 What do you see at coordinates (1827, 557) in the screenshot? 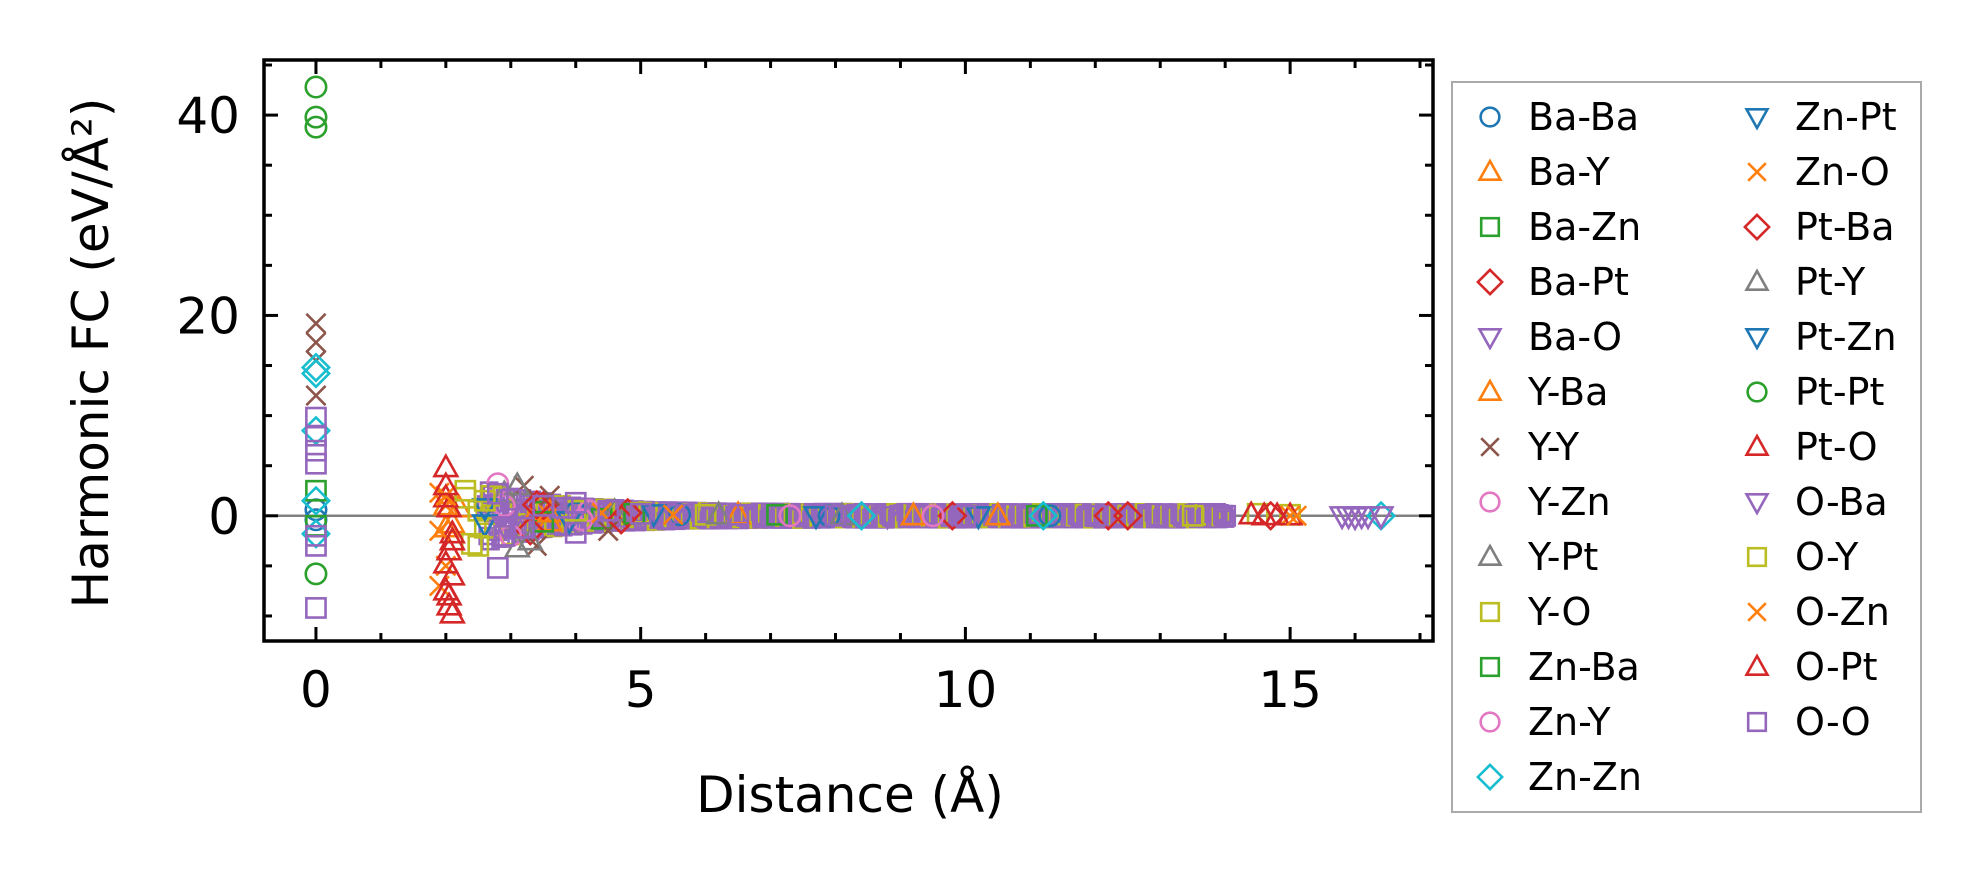
I see `legend-label: O-Y` at bounding box center [1827, 557].